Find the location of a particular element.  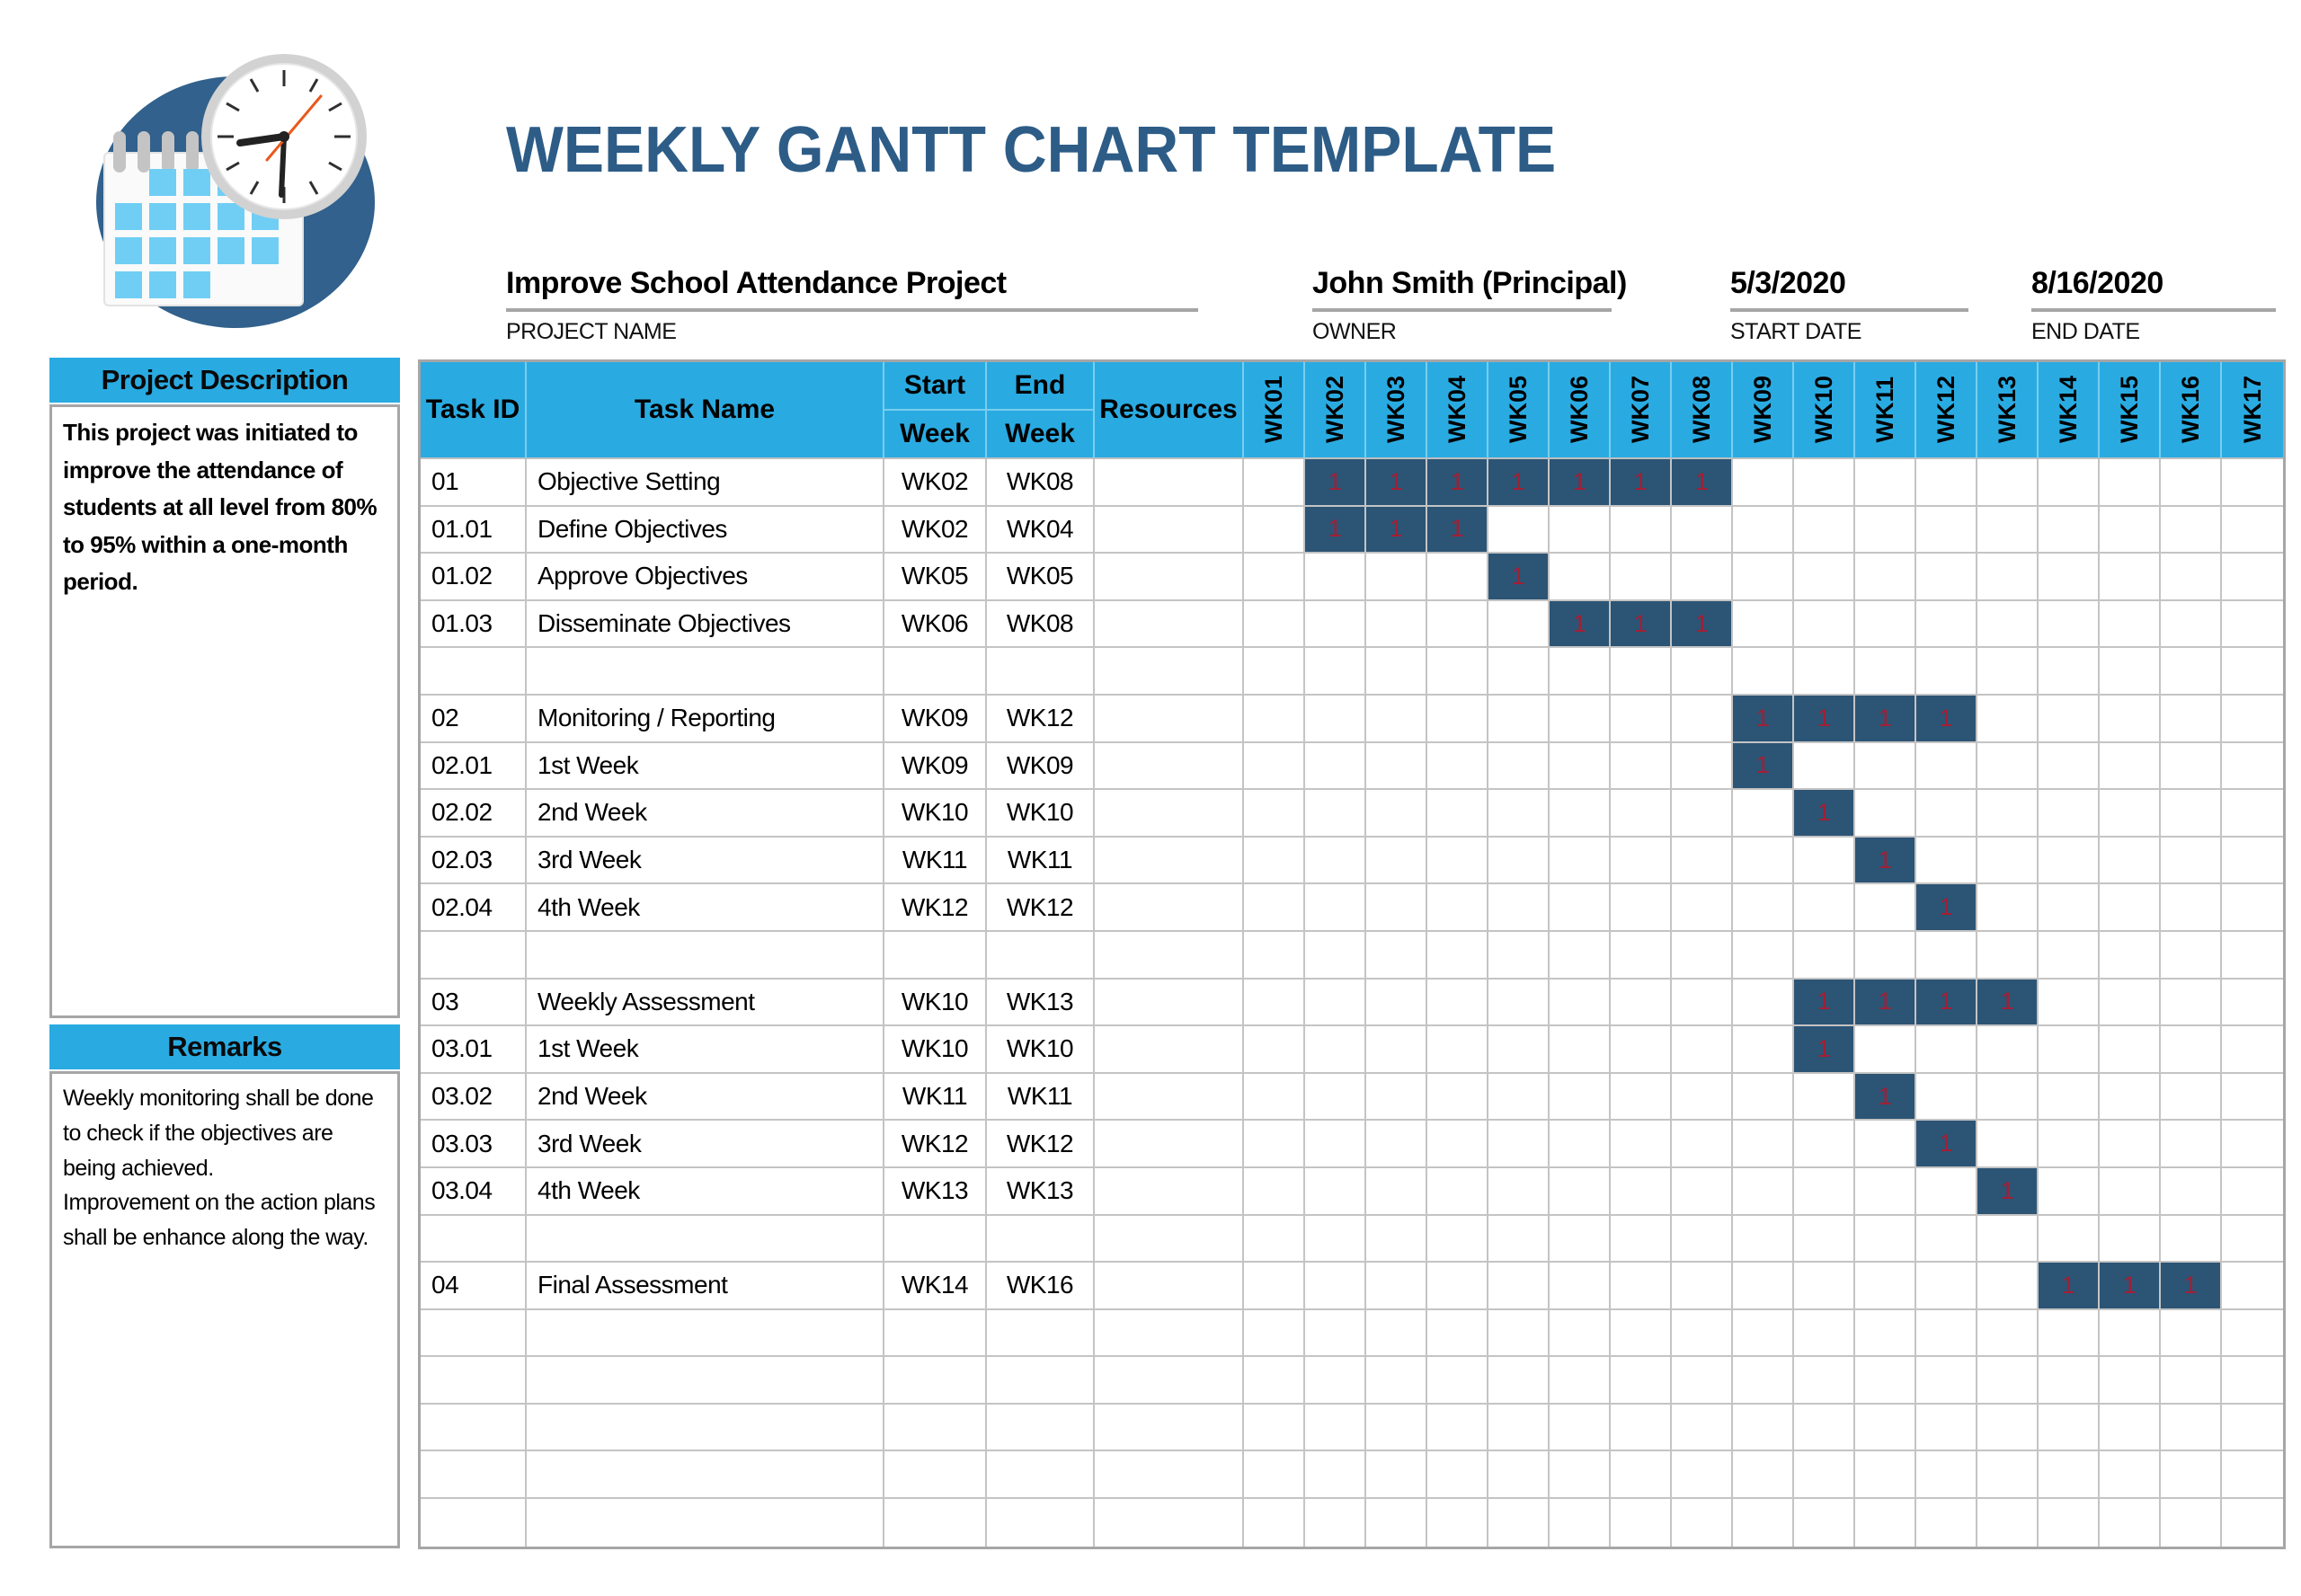

gantt-bar-cell-WK04: 1 is located at coordinates (1457, 483).